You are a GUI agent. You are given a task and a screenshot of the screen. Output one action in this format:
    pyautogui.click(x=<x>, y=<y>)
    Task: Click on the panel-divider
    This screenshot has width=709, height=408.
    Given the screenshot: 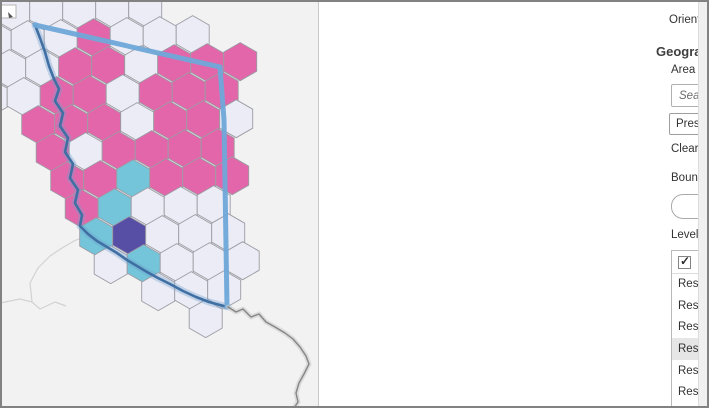 What is the action you would take?
    pyautogui.click(x=318, y=204)
    